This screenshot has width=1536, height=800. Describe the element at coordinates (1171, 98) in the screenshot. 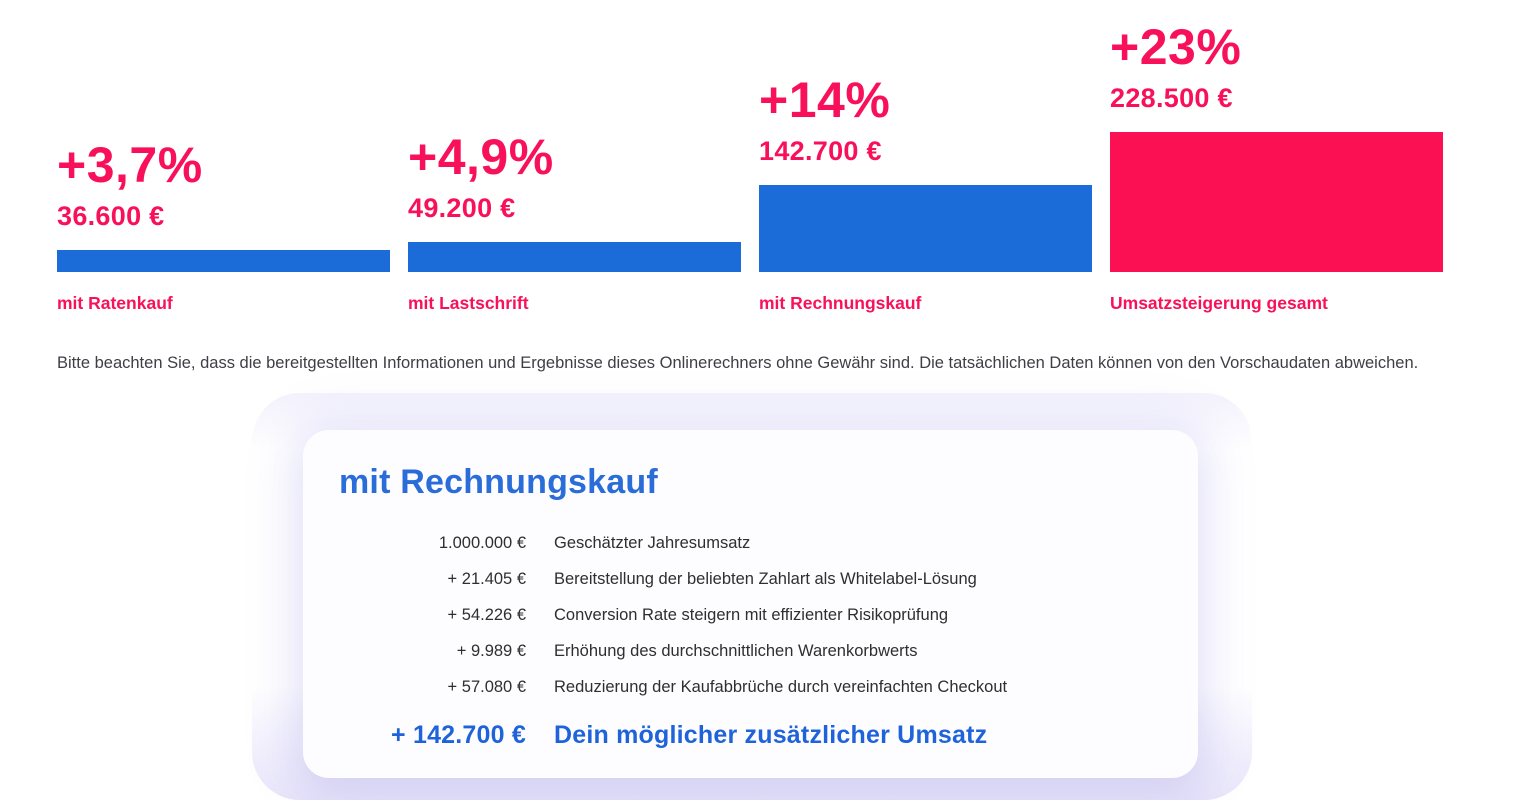

I see `amount-value: 228.500 €` at that location.